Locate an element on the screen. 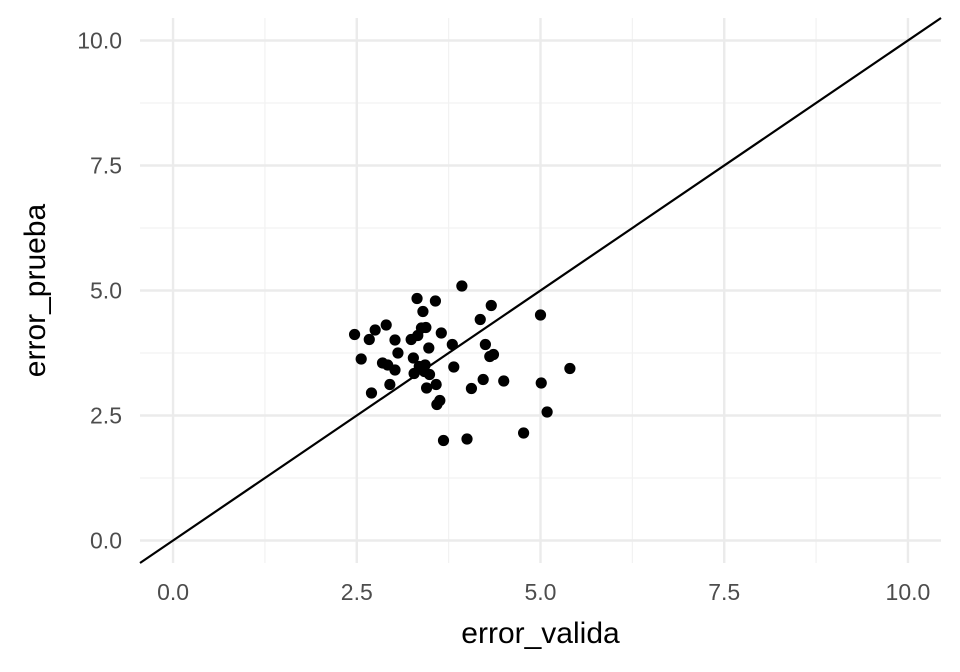  x-tick-label: 0.0 is located at coordinates (173, 592).